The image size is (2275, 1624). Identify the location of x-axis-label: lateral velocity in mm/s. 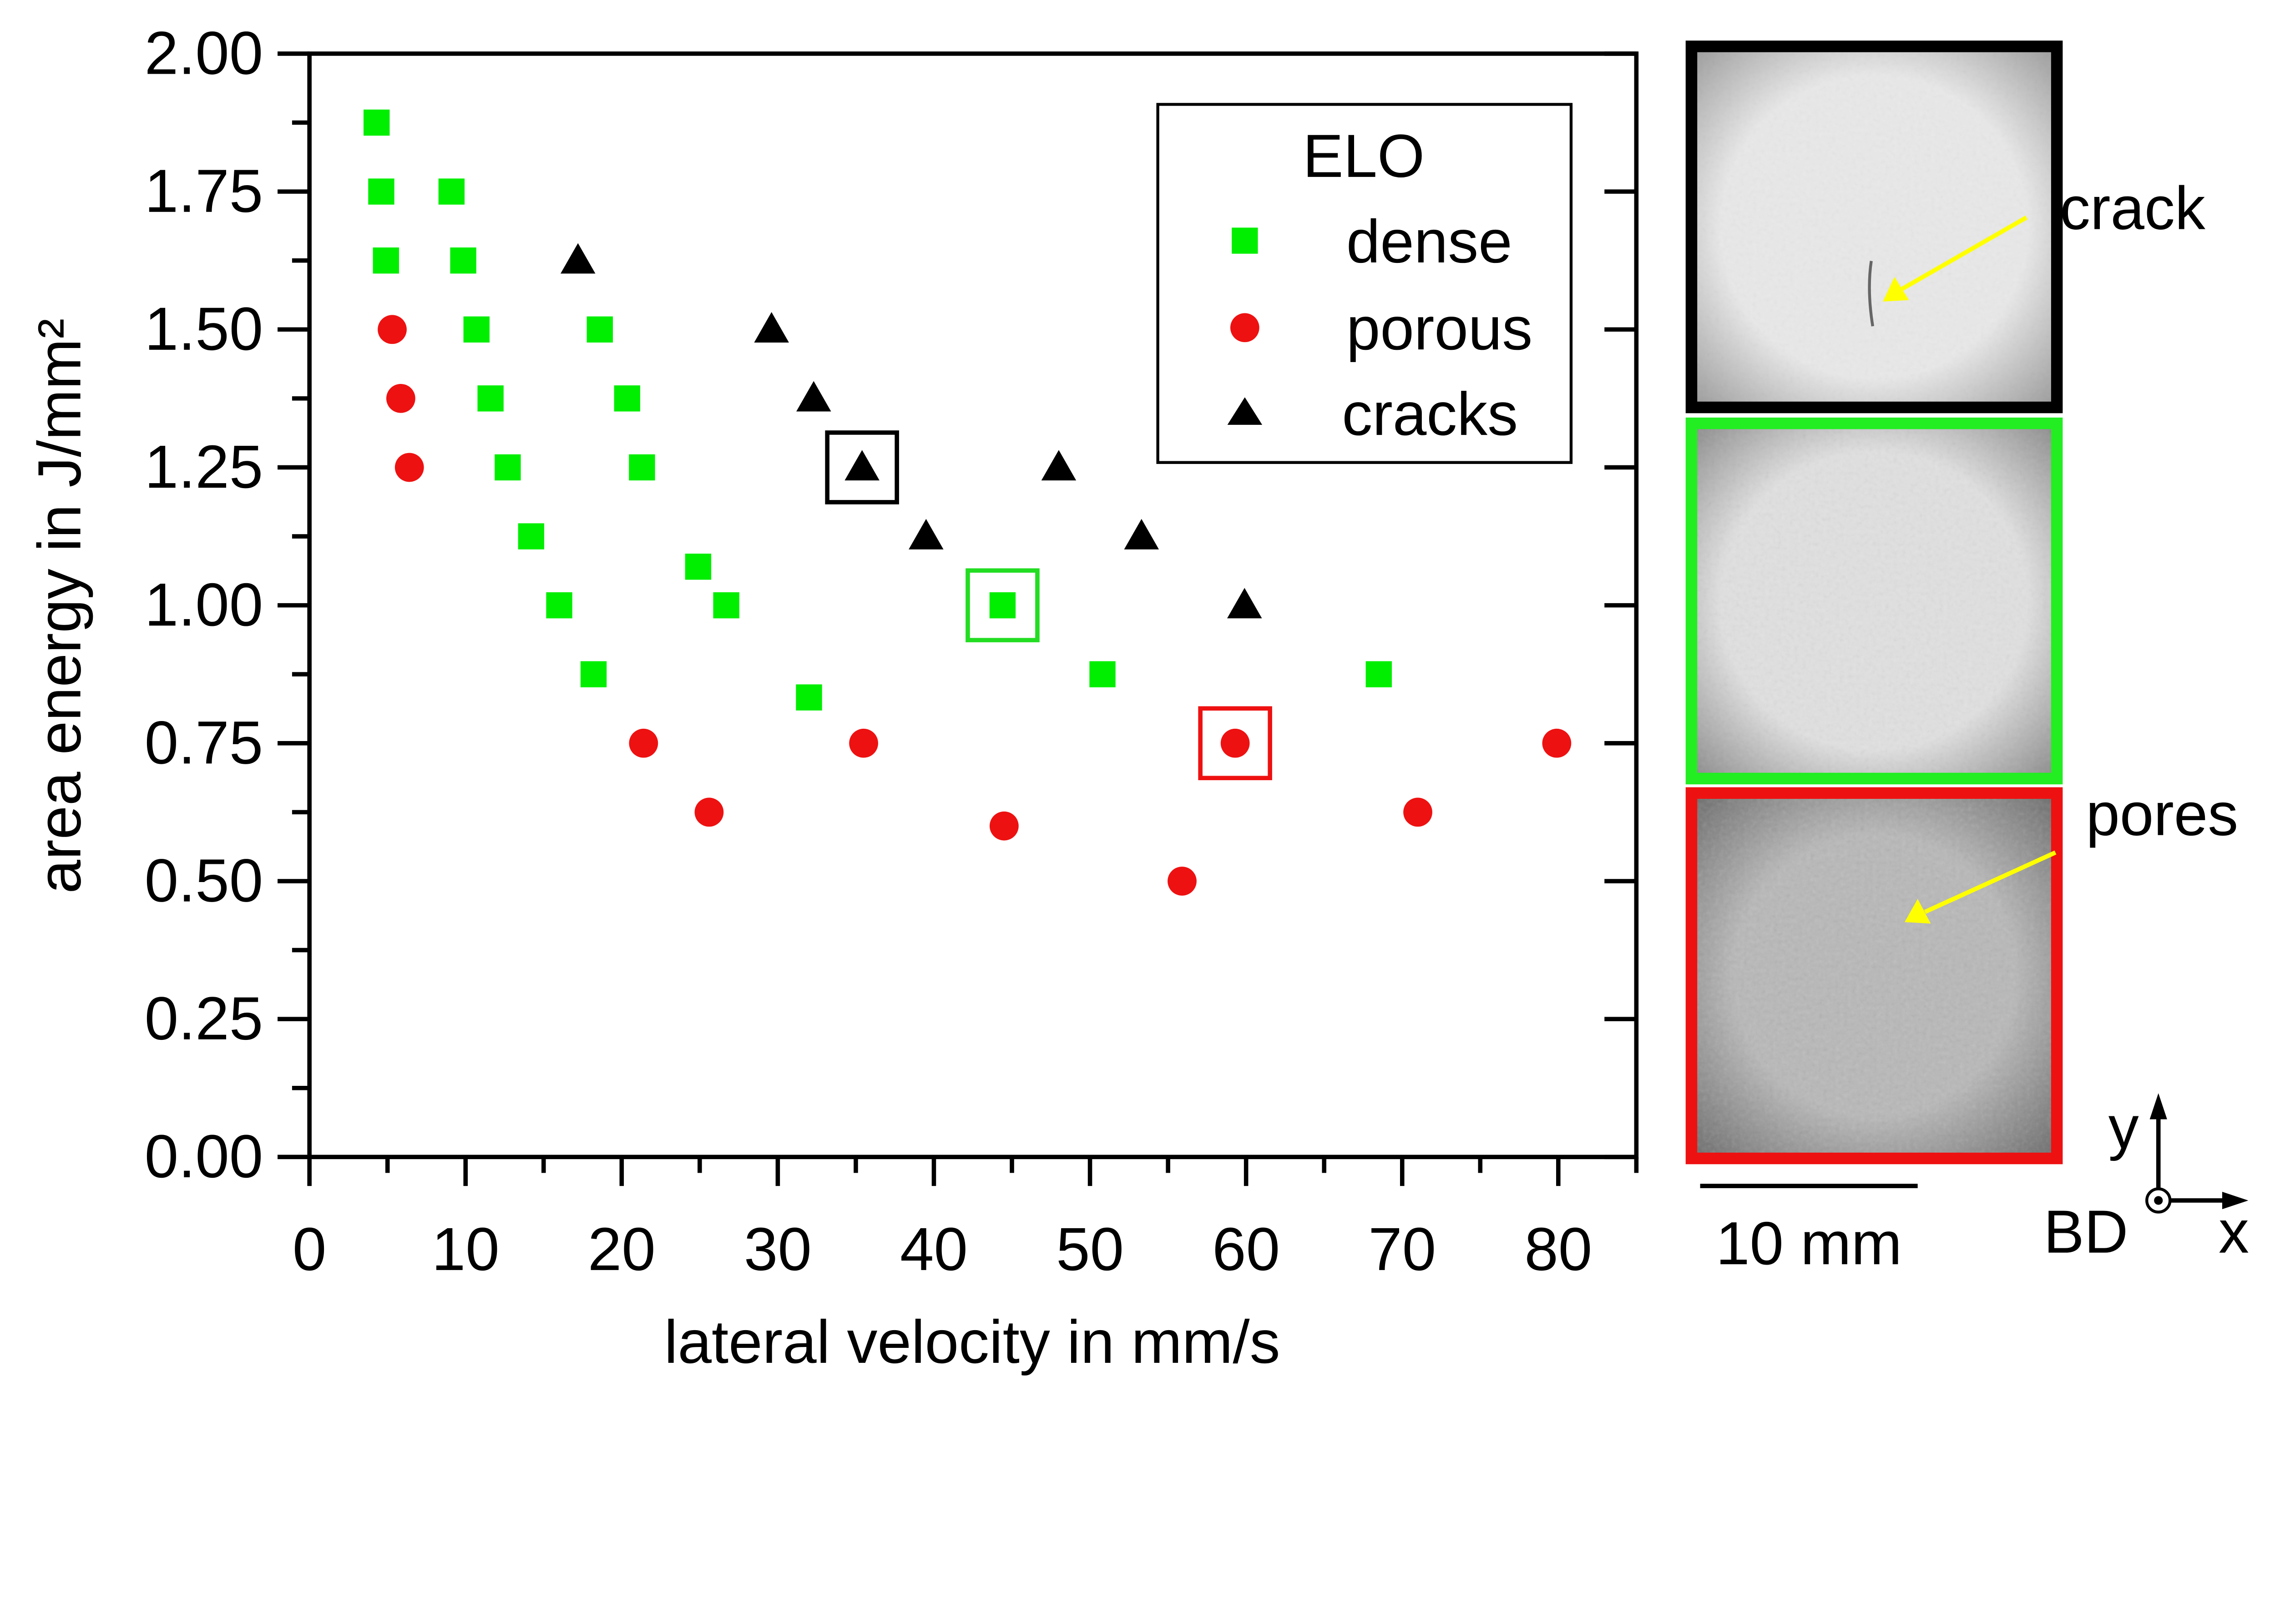
(972, 1342).